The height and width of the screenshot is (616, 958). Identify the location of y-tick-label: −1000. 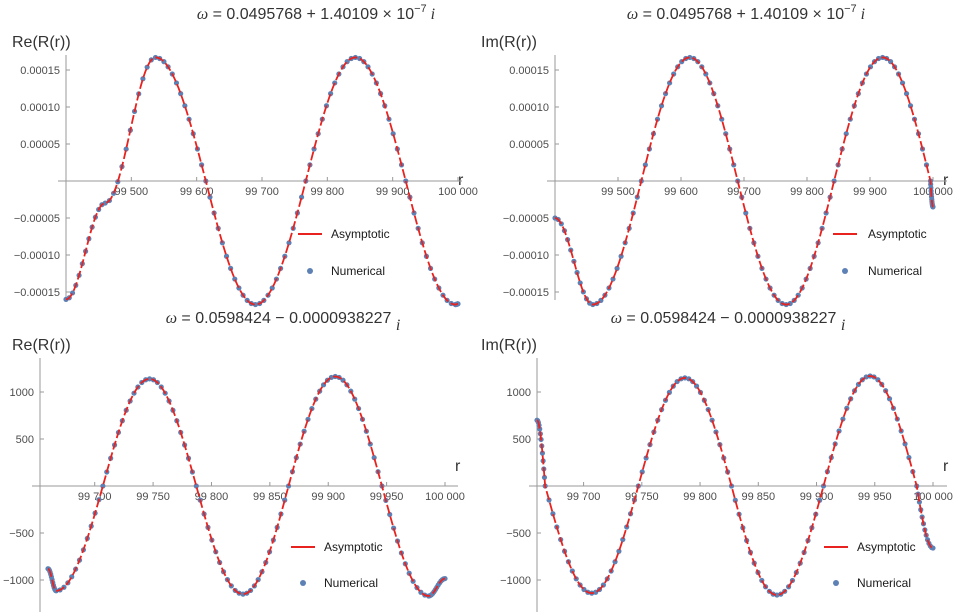
(18, 581).